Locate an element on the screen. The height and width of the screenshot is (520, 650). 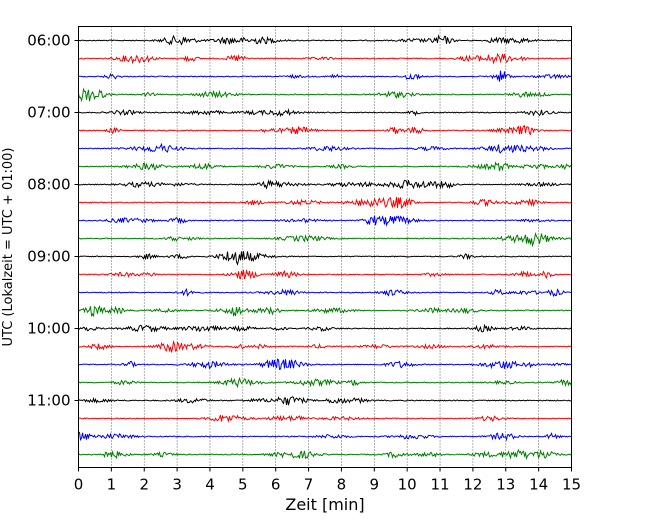
x-tick-label: 1 is located at coordinates (112, 485).